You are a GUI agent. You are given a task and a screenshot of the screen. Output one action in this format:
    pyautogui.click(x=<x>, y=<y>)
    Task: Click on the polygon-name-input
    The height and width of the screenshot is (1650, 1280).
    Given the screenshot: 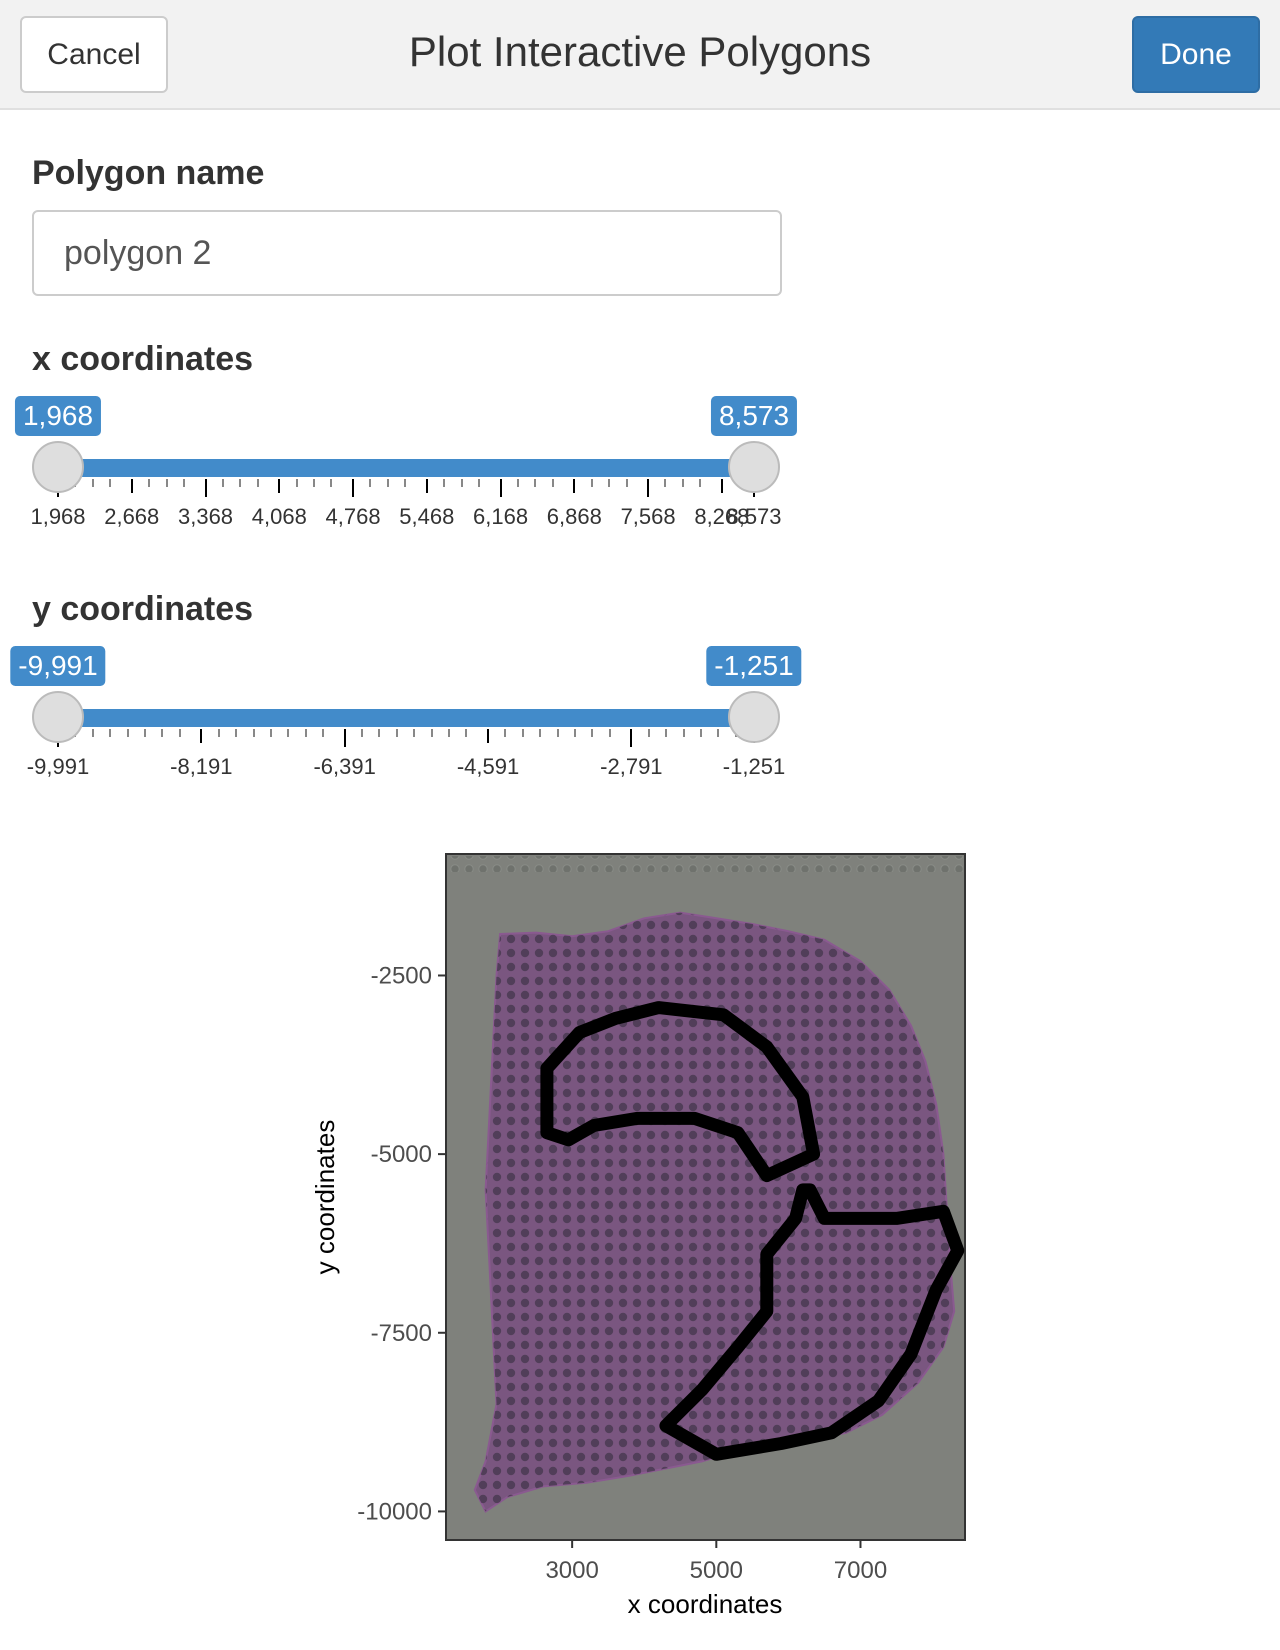 What is the action you would take?
    pyautogui.click(x=407, y=253)
    